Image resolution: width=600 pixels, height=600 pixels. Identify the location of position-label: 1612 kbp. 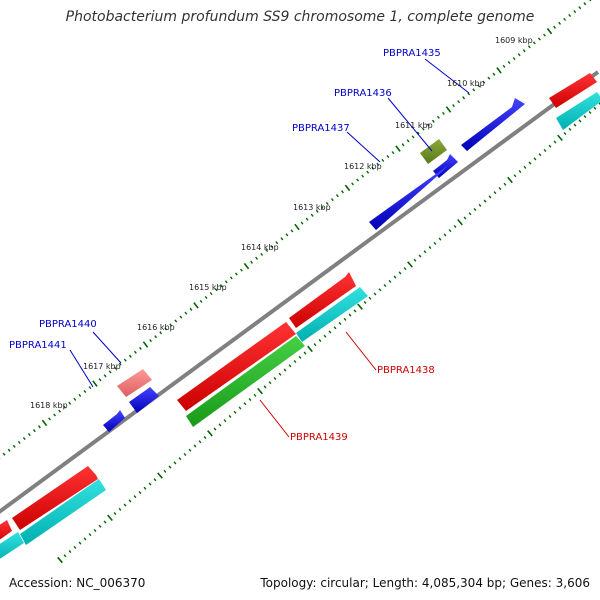
(363, 166).